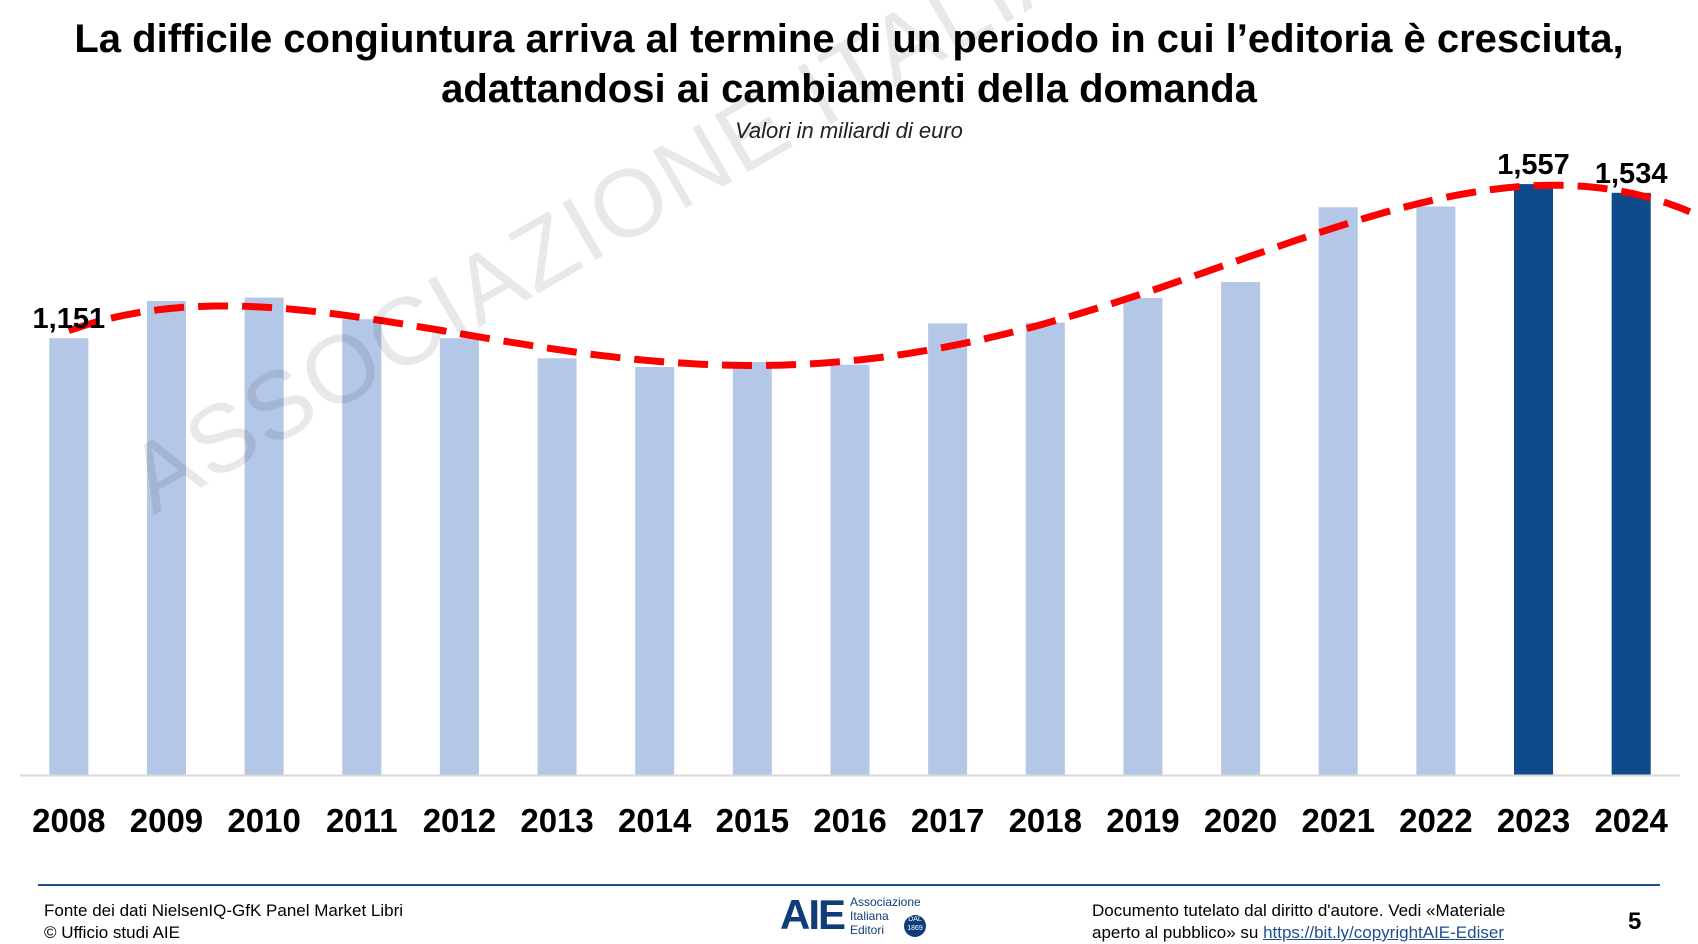 This screenshot has width=1698, height=944. What do you see at coordinates (1435, 820) in the screenshot?
I see `x-tick-label-2022: 2022` at bounding box center [1435, 820].